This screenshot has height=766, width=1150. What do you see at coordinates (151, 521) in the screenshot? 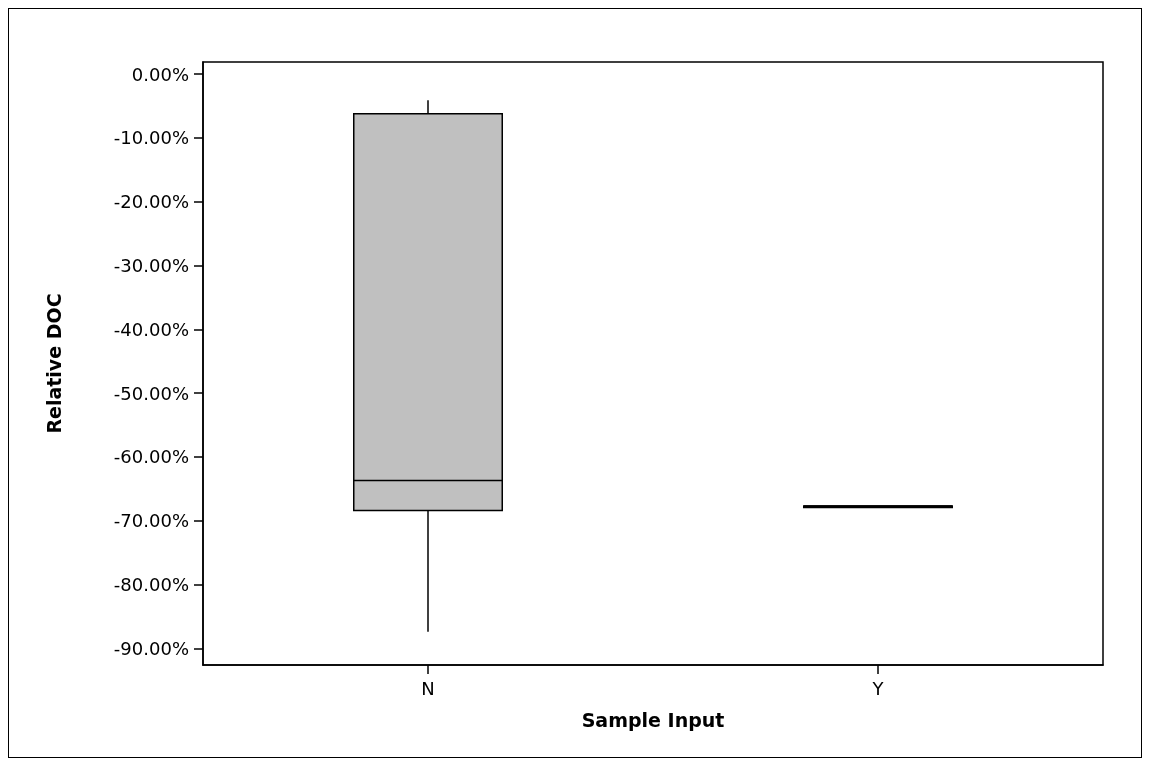
I see `y-tick-label: -70.00%` at bounding box center [151, 521].